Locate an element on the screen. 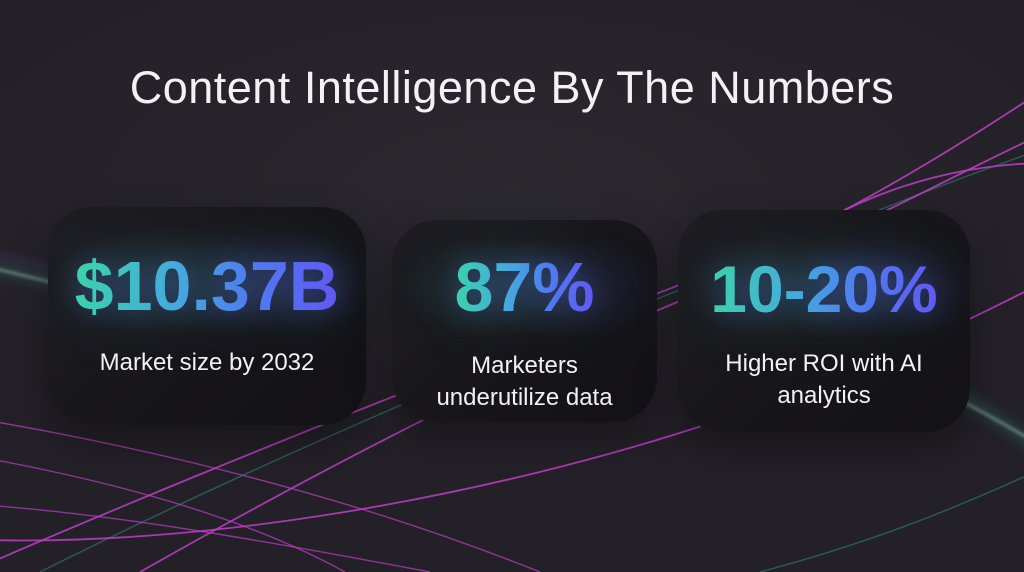  stat-card-roi: 10-20% Higher ROI with AI analytics is located at coordinates (824, 321).